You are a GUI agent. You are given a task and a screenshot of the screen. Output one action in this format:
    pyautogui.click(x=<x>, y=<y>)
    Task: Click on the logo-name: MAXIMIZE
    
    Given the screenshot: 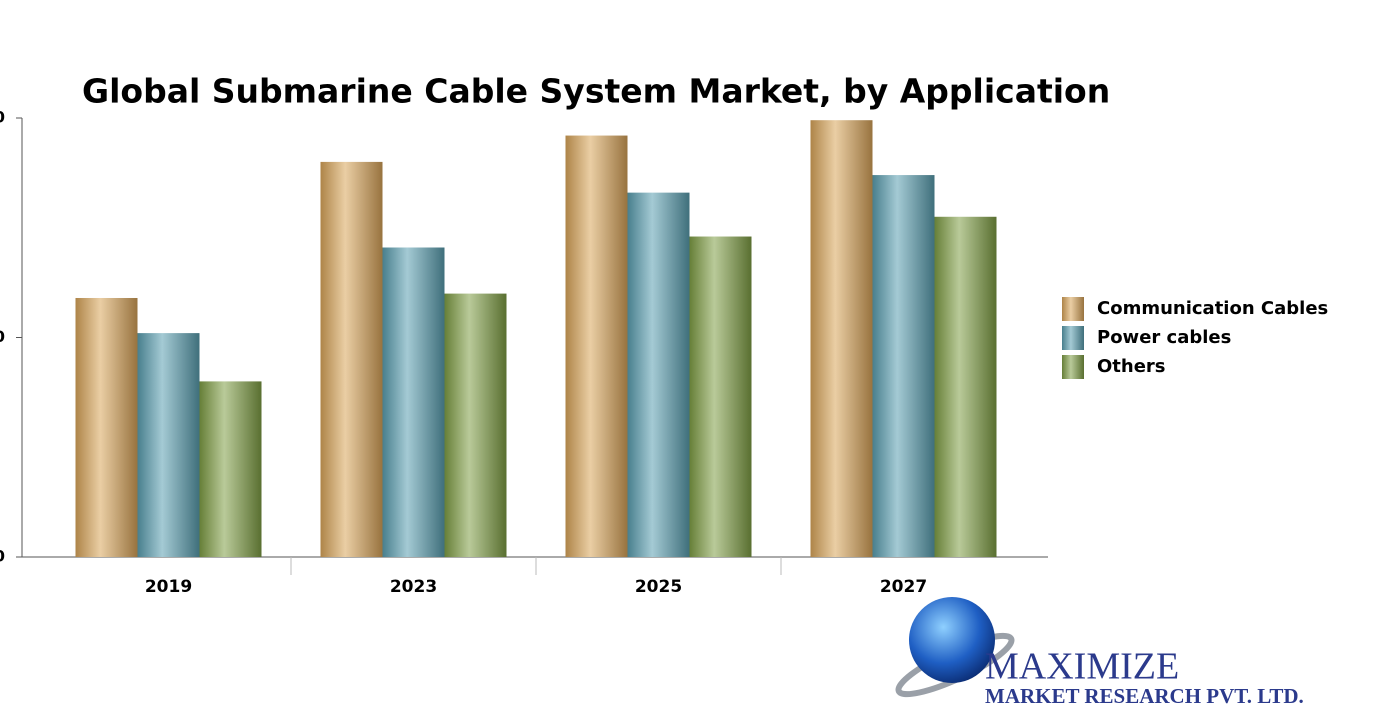 What is the action you would take?
    pyautogui.click(x=1082, y=667)
    